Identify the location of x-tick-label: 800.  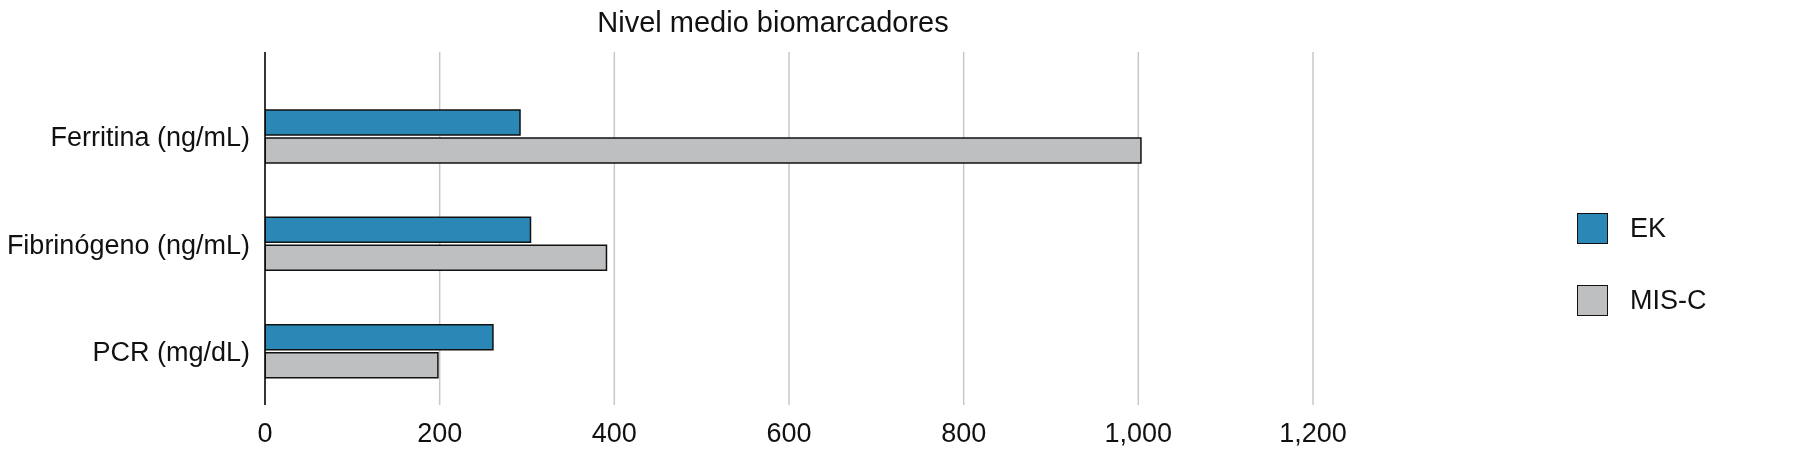
(964, 433).